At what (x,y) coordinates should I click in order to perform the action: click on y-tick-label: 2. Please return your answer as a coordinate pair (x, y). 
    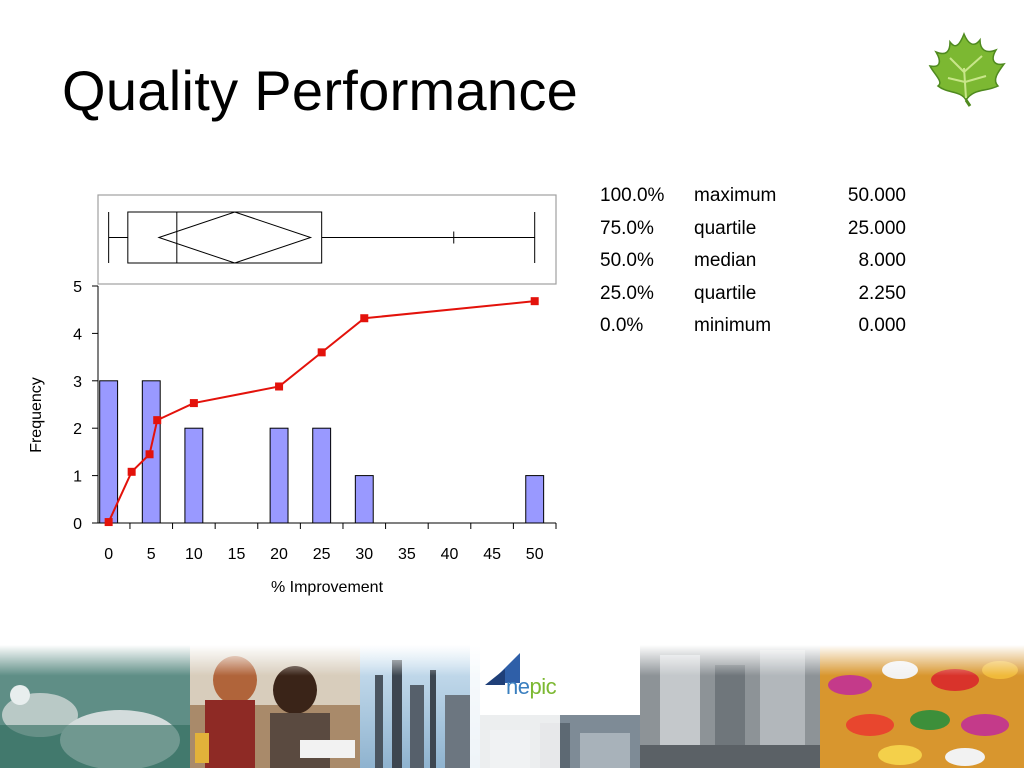
    Looking at the image, I should click on (77, 429).